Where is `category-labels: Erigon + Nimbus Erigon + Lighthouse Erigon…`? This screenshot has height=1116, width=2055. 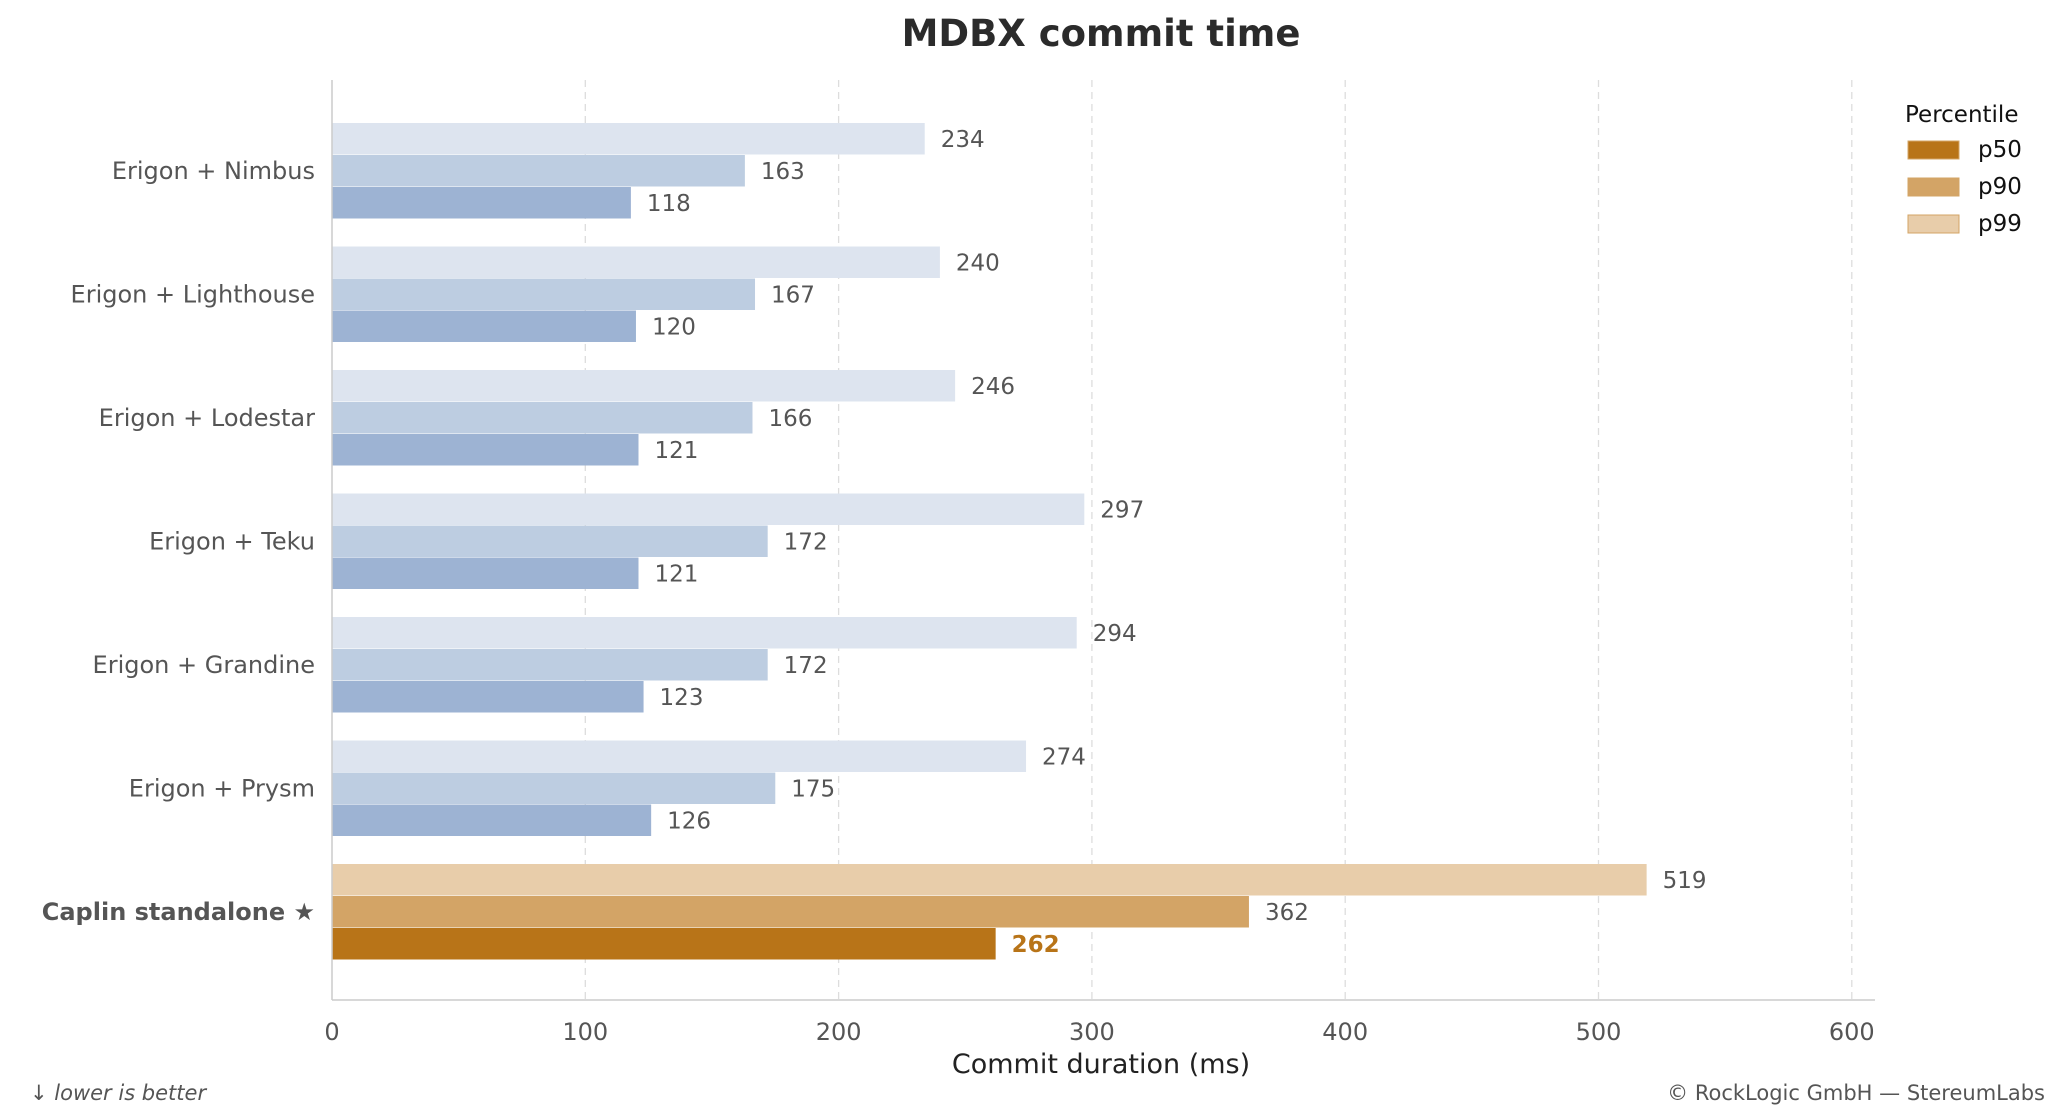
category-labels: Erigon + Nimbus Erigon + Lighthouse Erigon… is located at coordinates (178, 541).